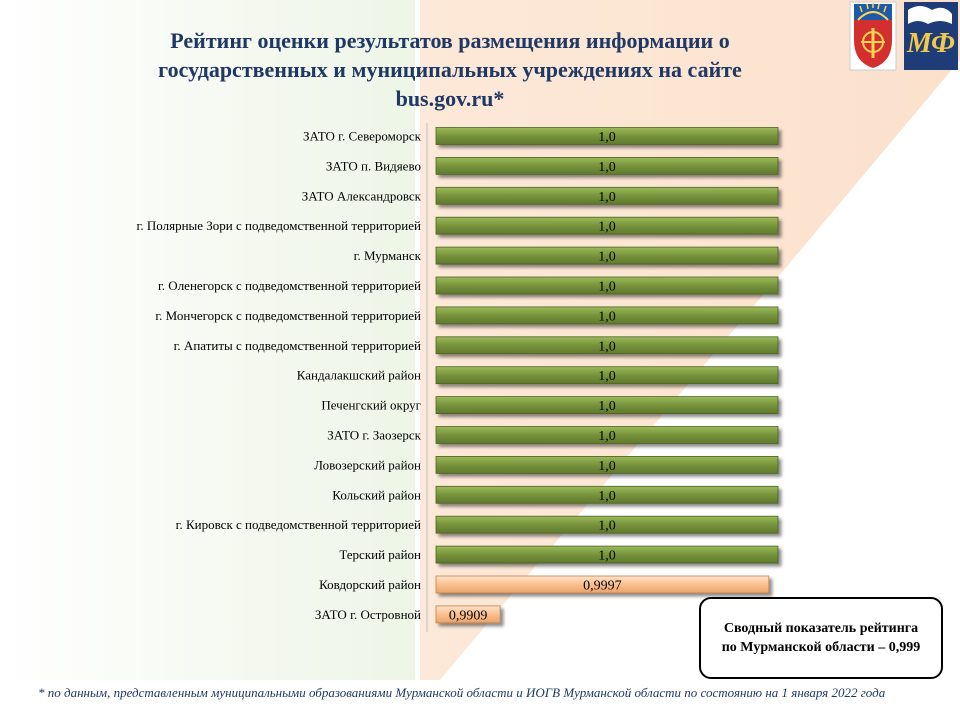  What do you see at coordinates (367, 464) in the screenshot?
I see `category-label: Ловозерский район` at bounding box center [367, 464].